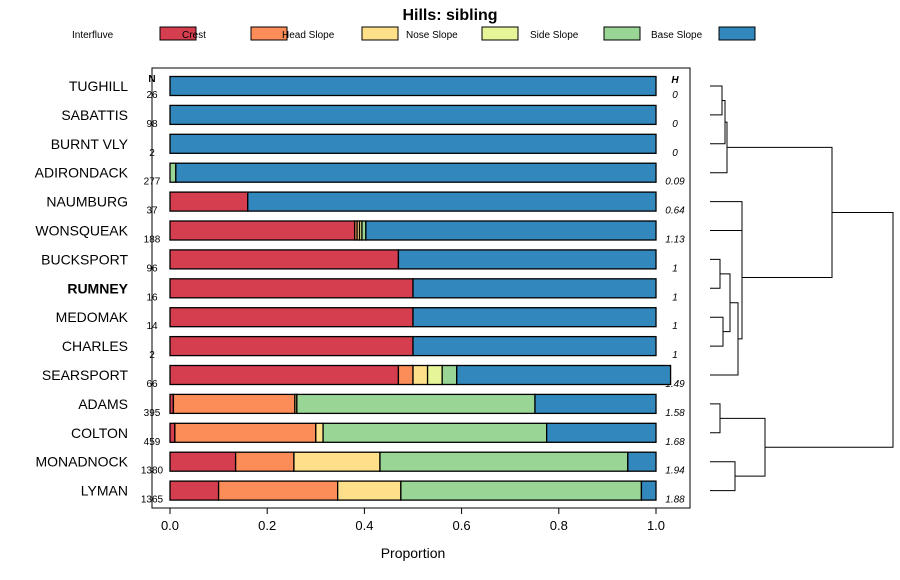  I want to click on x-axis: 0.0 0.2 0.4 0.6 0.8 1.0, so click(413, 520).